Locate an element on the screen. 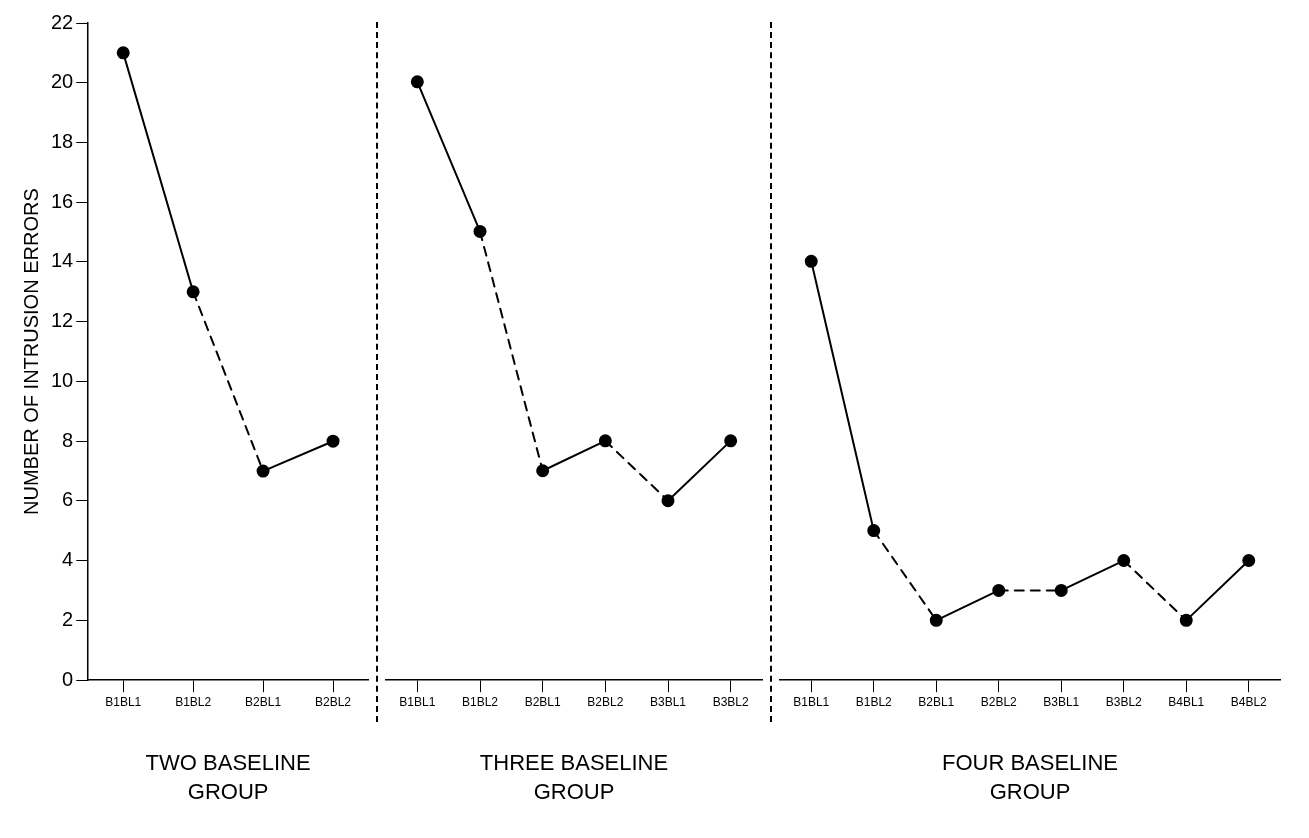  y-tick-label: 14 is located at coordinates (62, 260).